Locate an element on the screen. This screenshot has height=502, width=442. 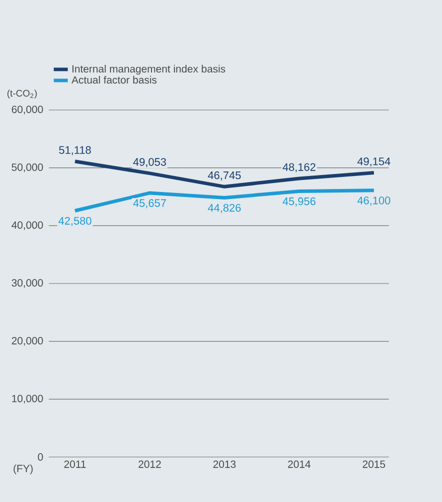
y-tick-label: 20,000 is located at coordinates (27, 341).